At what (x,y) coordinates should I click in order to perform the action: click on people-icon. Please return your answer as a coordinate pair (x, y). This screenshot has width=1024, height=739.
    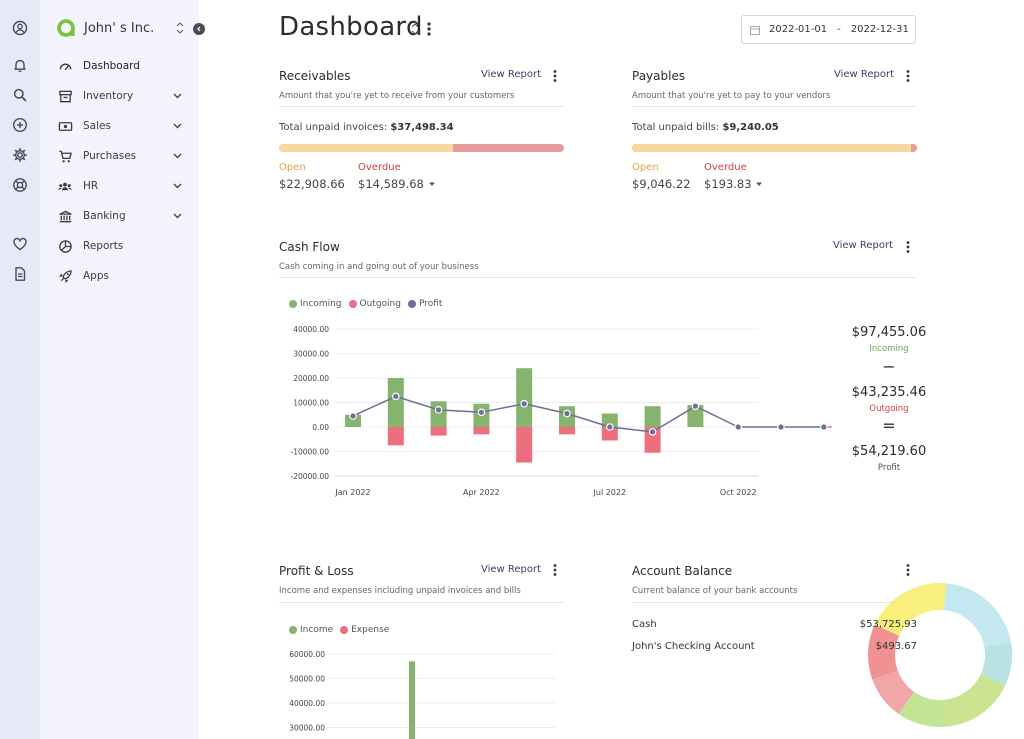
    Looking at the image, I should click on (65, 186).